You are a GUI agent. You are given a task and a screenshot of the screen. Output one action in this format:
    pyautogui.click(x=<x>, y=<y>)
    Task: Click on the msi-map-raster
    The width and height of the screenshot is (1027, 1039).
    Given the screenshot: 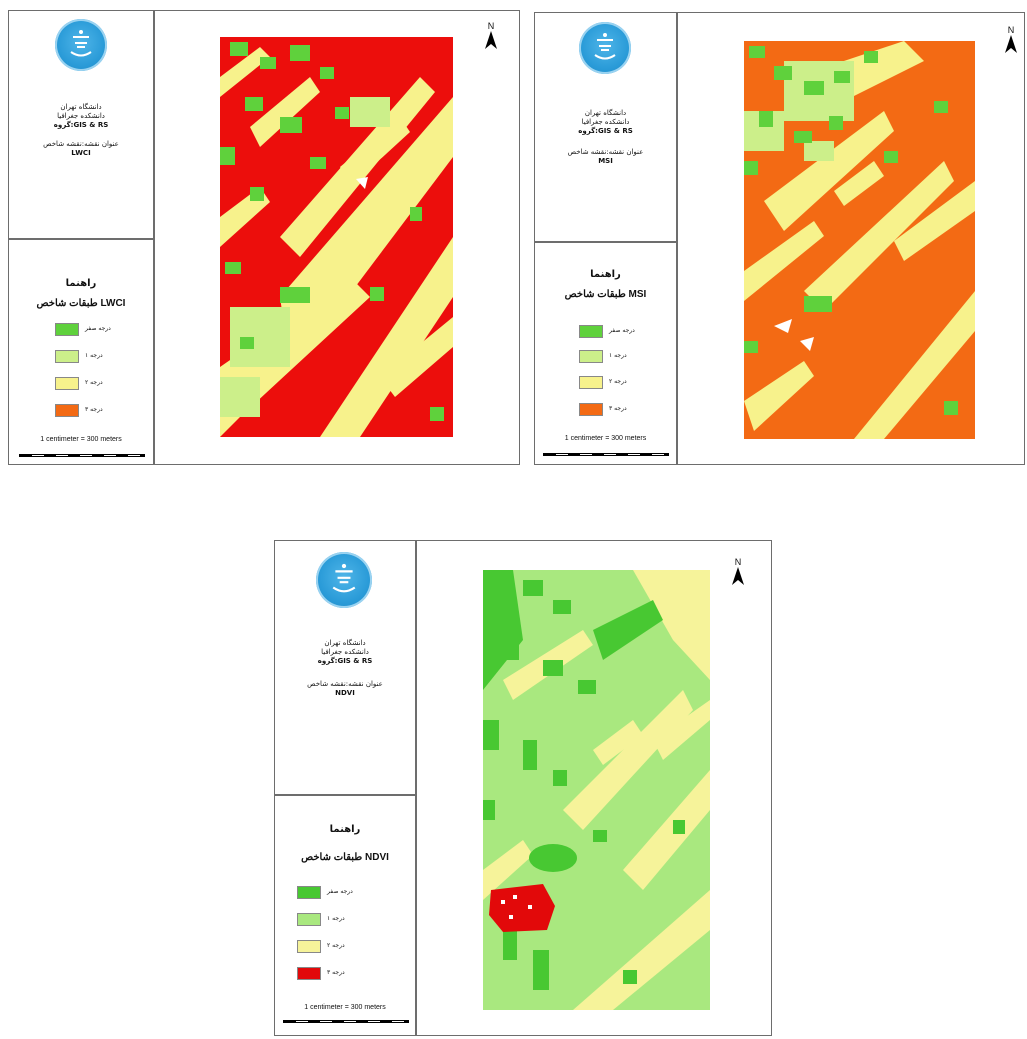 What is the action you would take?
    pyautogui.click(x=859, y=240)
    